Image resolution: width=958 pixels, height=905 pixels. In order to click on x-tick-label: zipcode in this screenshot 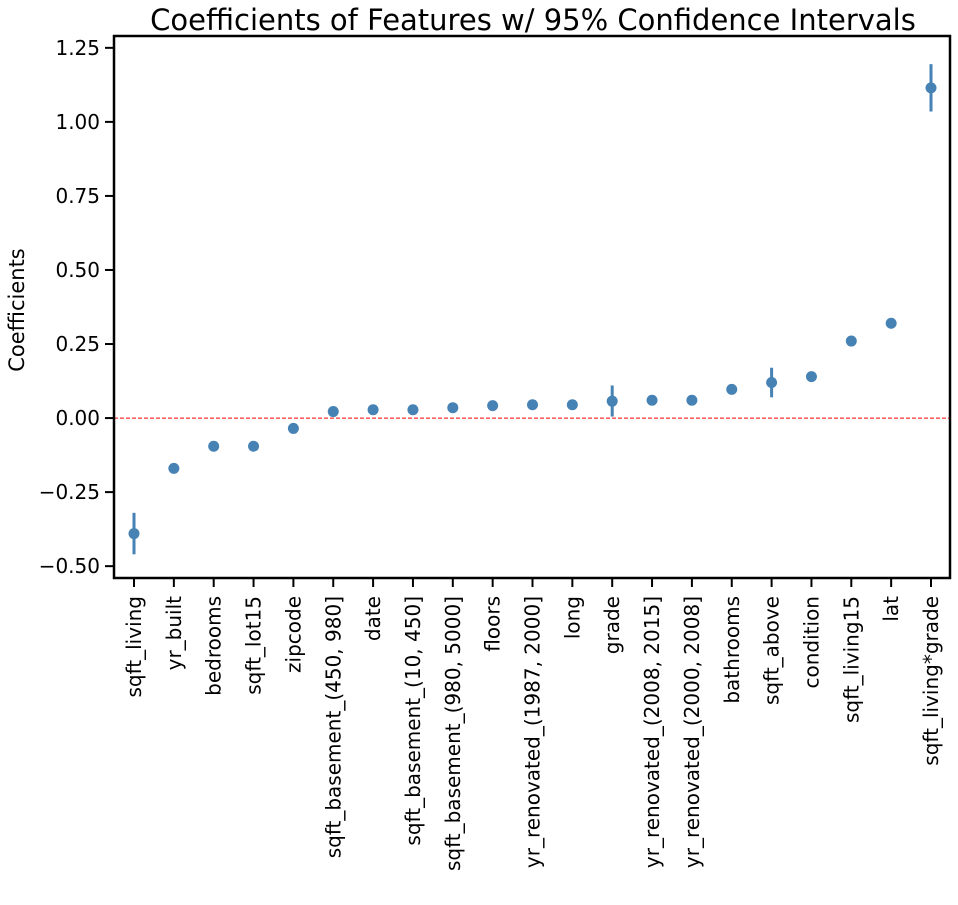, I will do `click(293, 634)`.